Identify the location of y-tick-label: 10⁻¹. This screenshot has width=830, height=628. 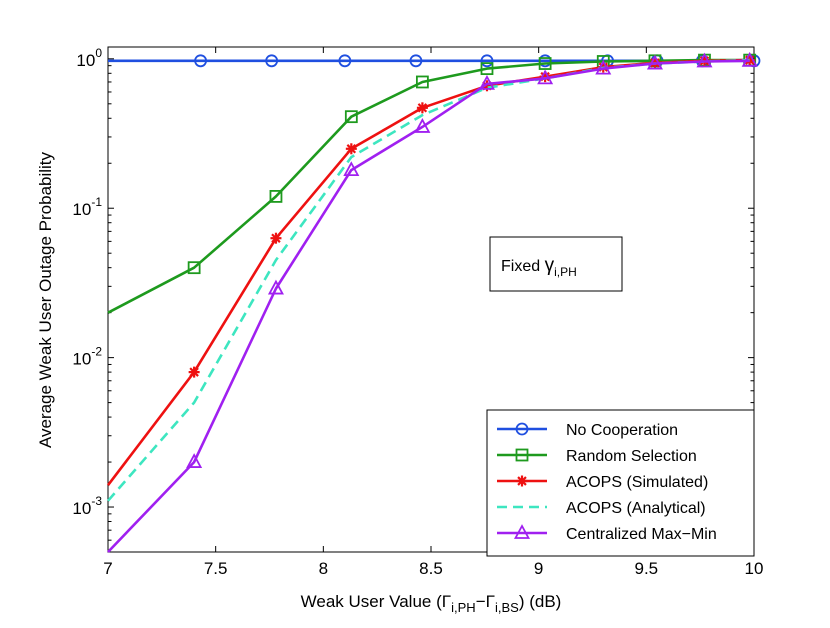
(87, 207).